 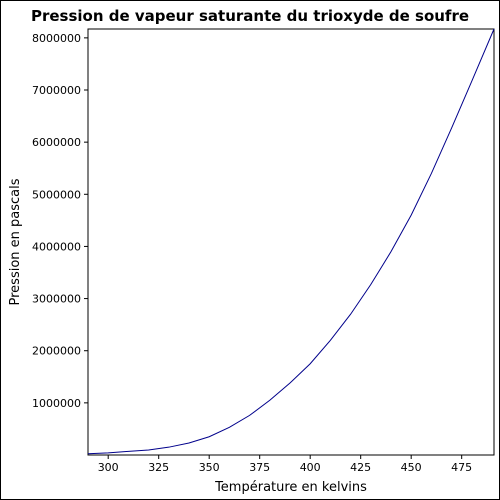 What do you see at coordinates (209, 467) in the screenshot?
I see `x-tick-label: 350` at bounding box center [209, 467].